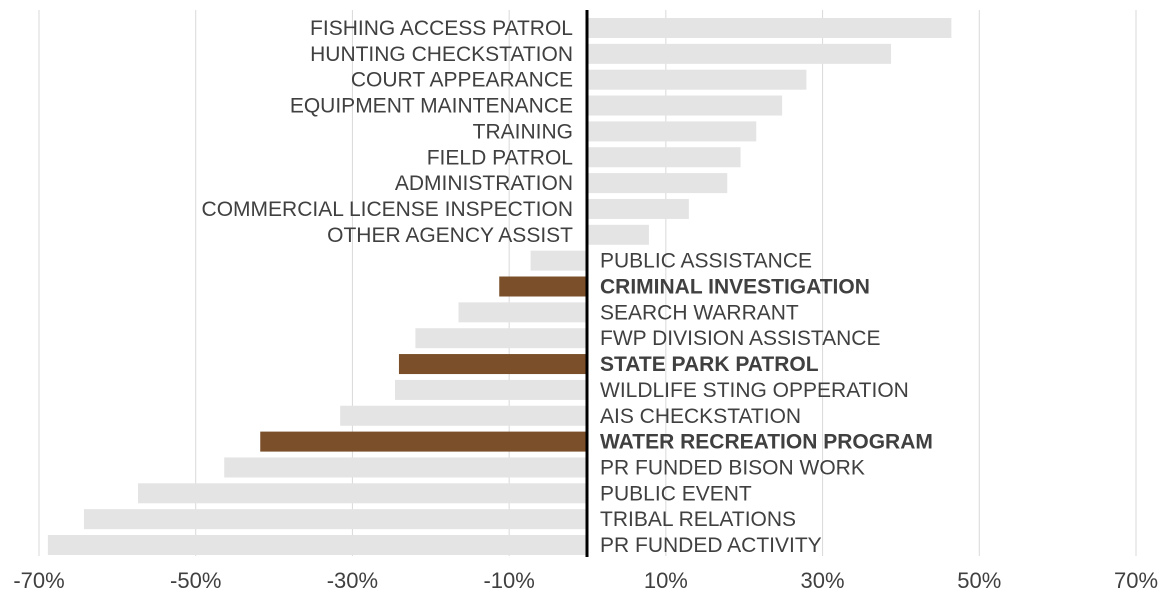  I want to click on category-label: WATER RECREATION PROGRAM, so click(766, 442).